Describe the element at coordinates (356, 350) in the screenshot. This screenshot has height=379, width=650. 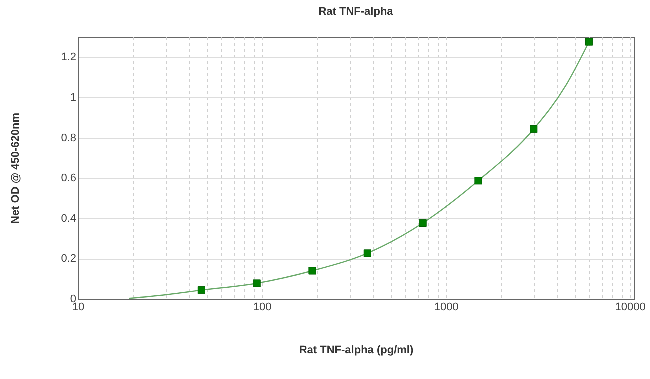
I see `x-axis-title: Rat TNF-alpha (pg/ml)` at that location.